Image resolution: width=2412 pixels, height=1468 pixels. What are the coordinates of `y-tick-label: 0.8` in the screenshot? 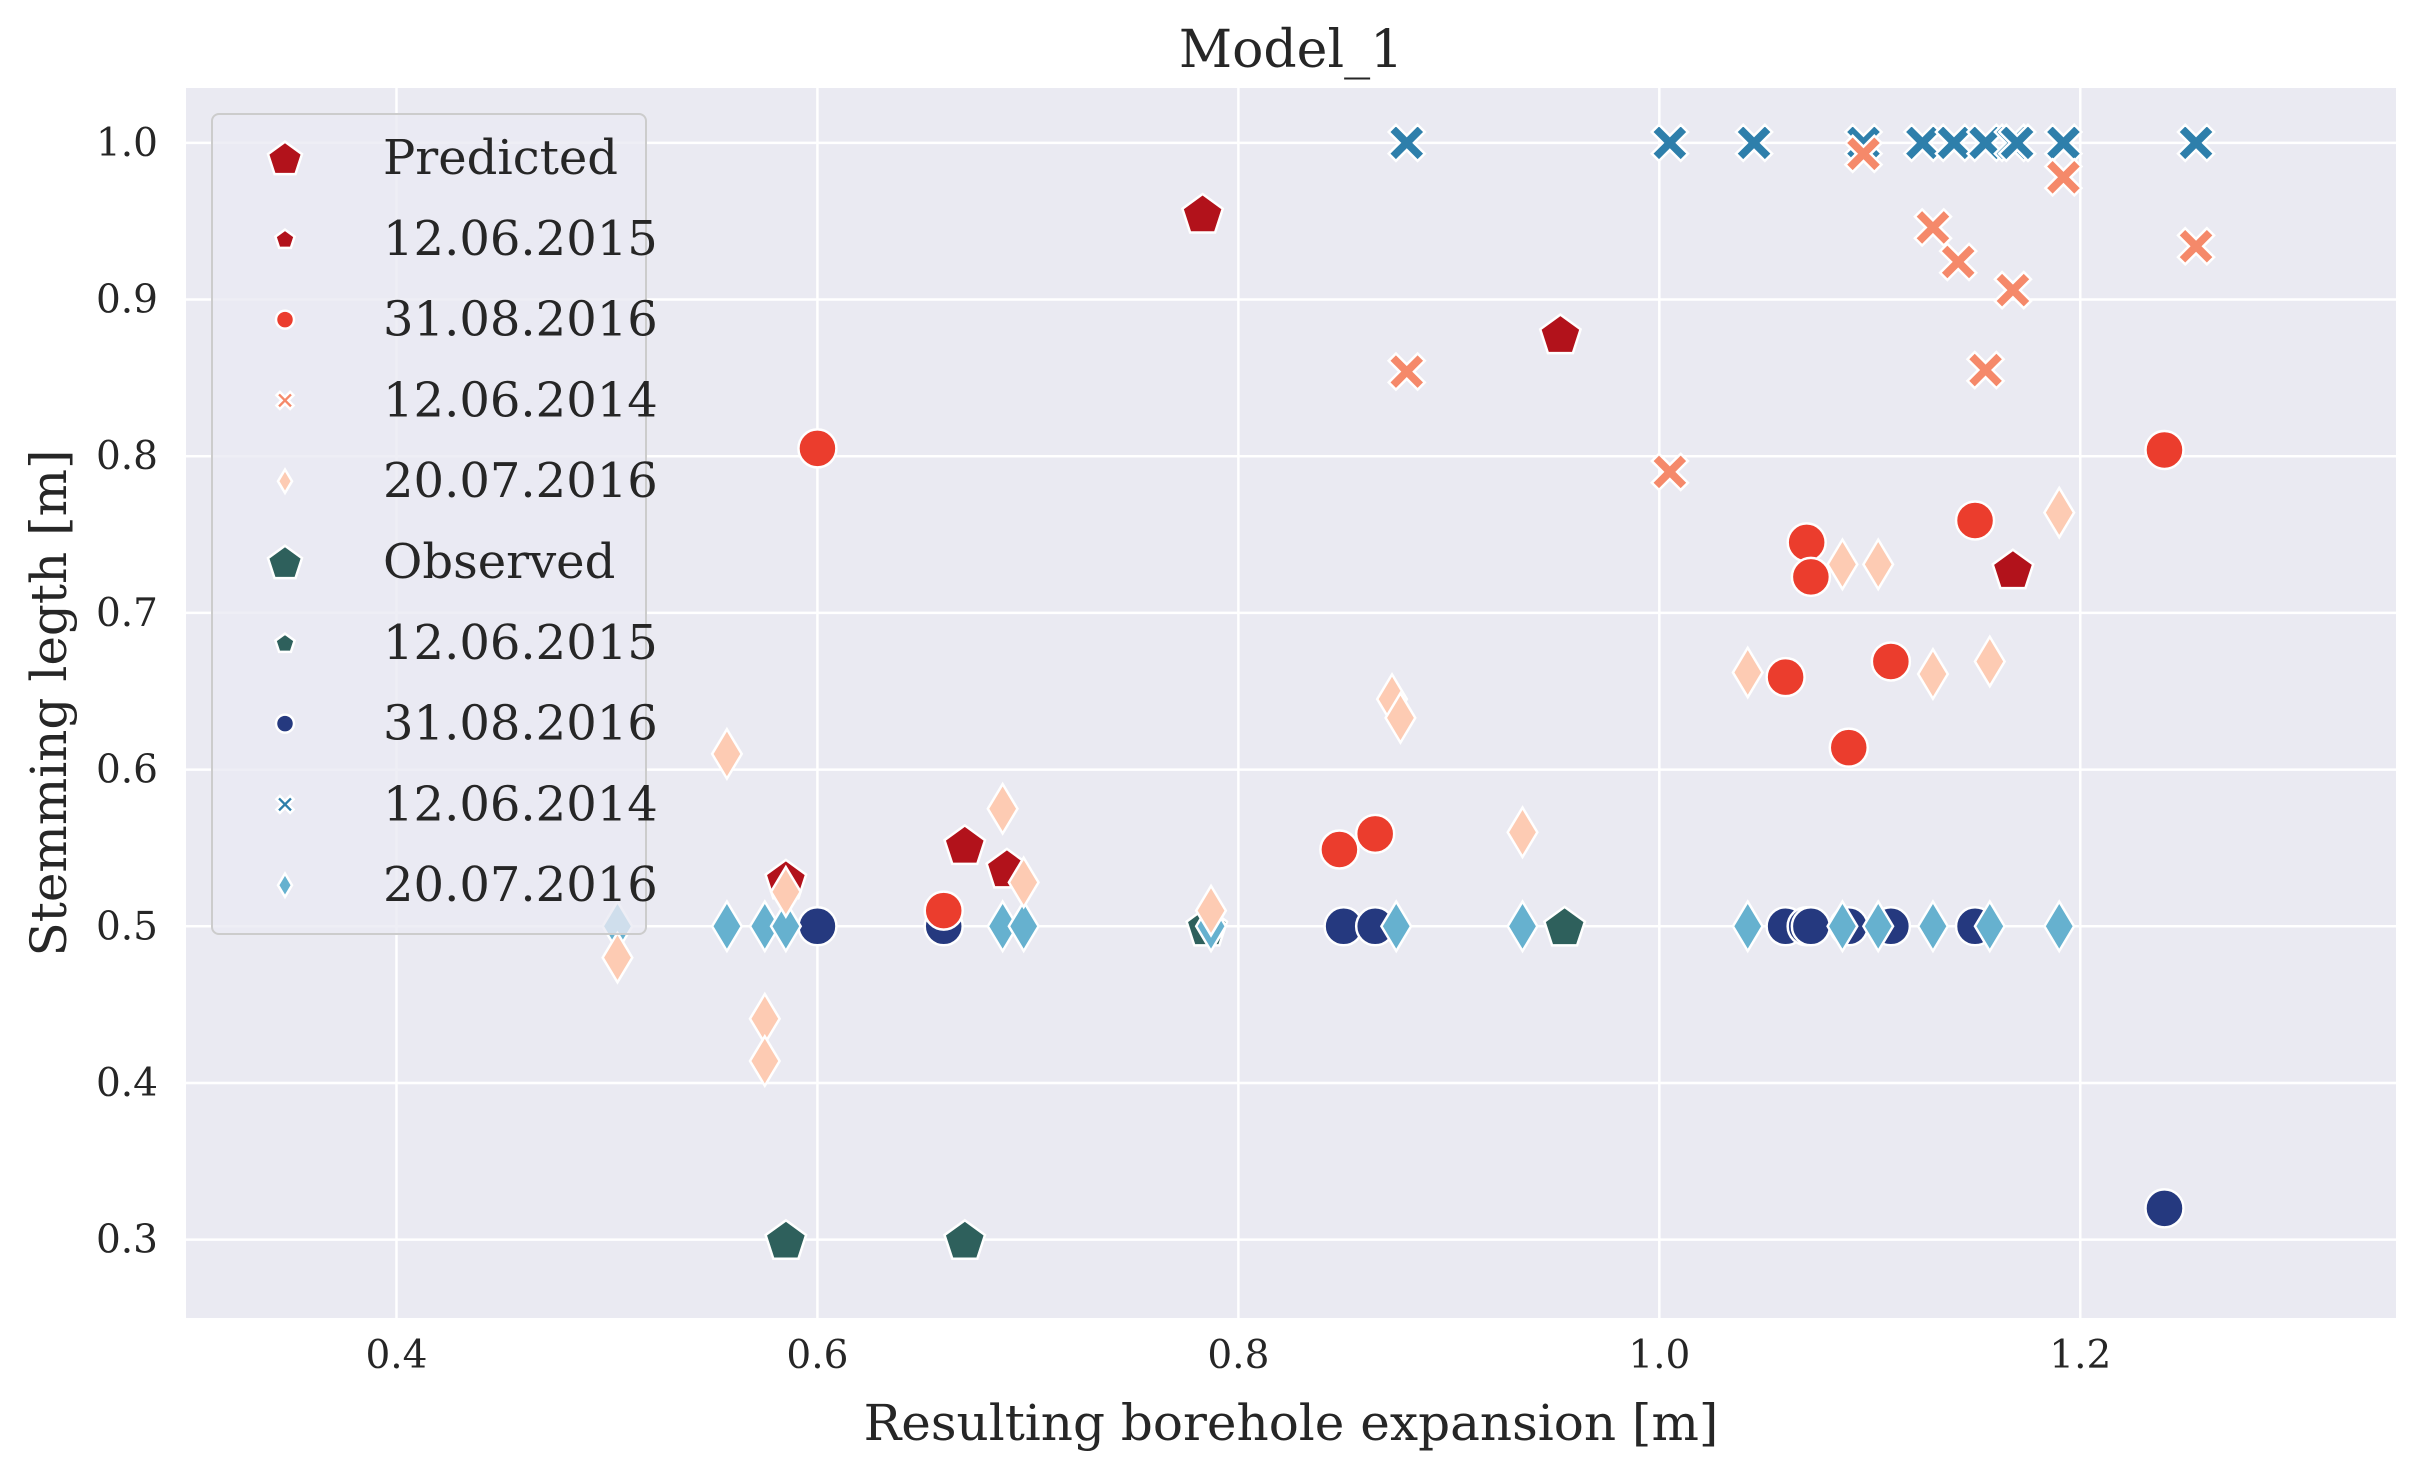 It's located at (127, 456).